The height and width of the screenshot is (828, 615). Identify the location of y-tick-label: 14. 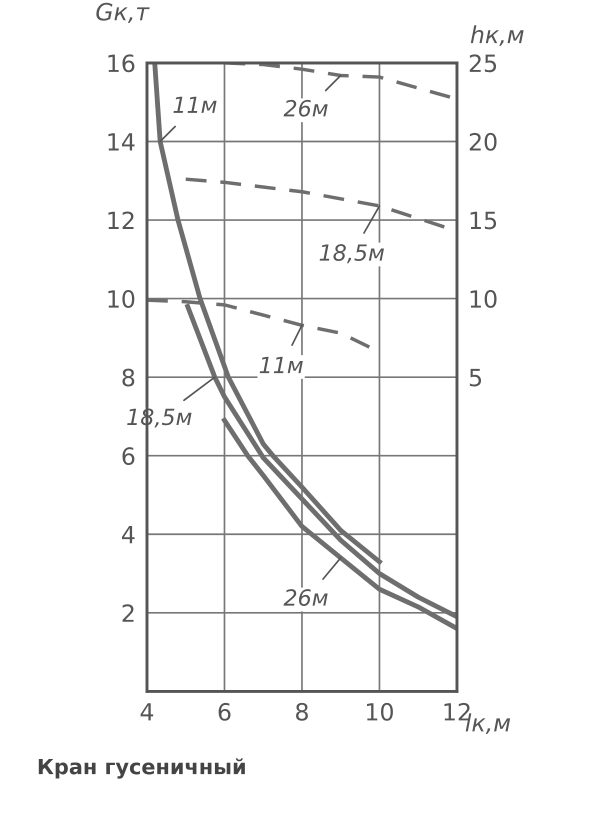
(121, 141).